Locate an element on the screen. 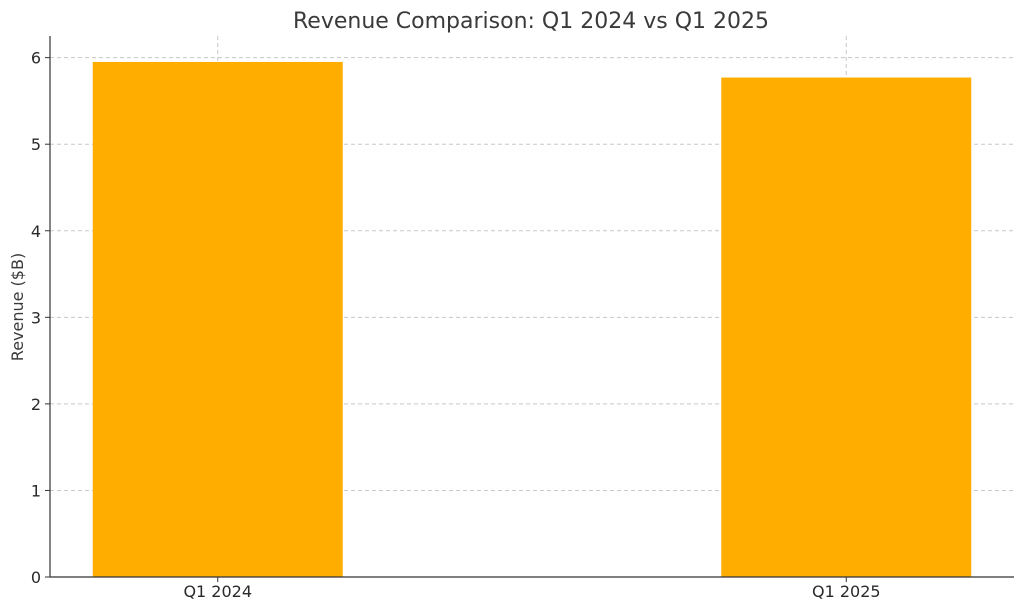 The height and width of the screenshot is (610, 1024). y-tick-label: 5 is located at coordinates (36, 144).